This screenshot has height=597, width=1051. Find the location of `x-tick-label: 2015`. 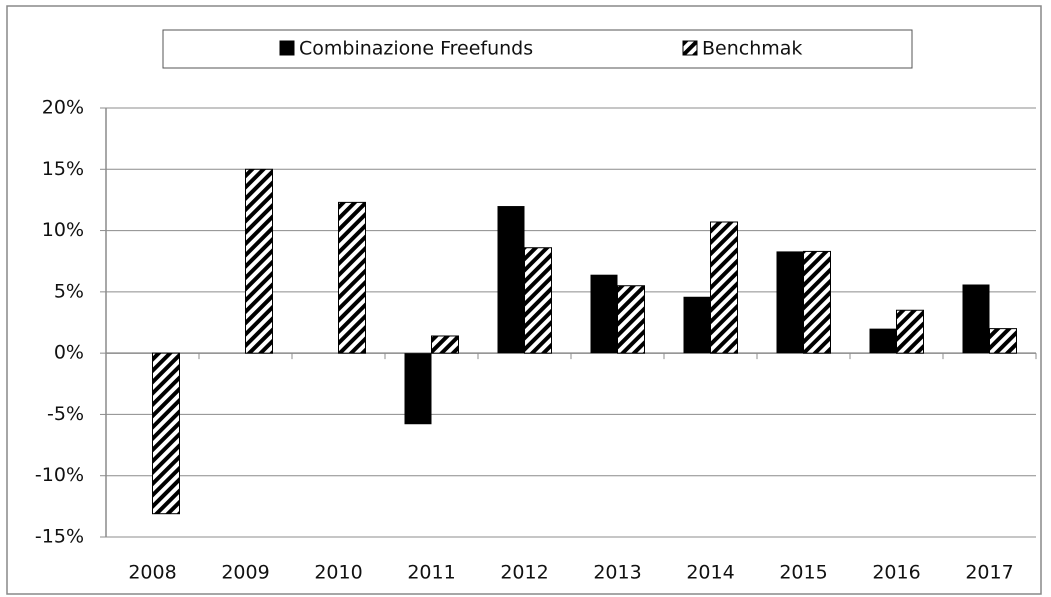

x-tick-label: 2015 is located at coordinates (803, 573).